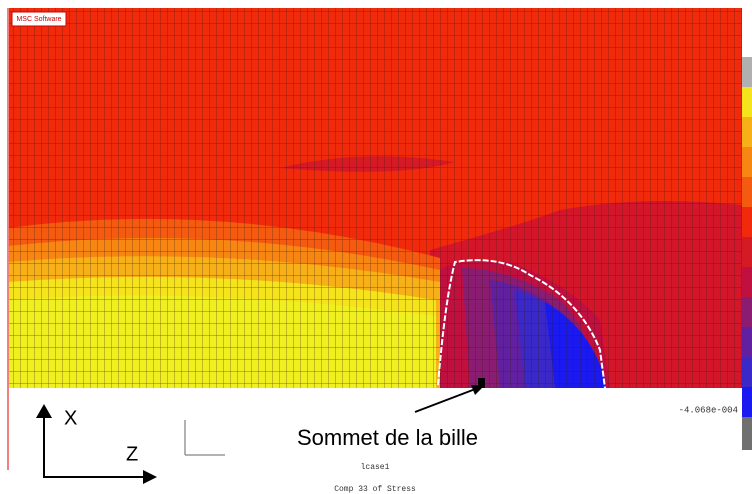 The height and width of the screenshot is (494, 752). What do you see at coordinates (375, 489) in the screenshot?
I see `component-label: Comp 33 of Stress` at bounding box center [375, 489].